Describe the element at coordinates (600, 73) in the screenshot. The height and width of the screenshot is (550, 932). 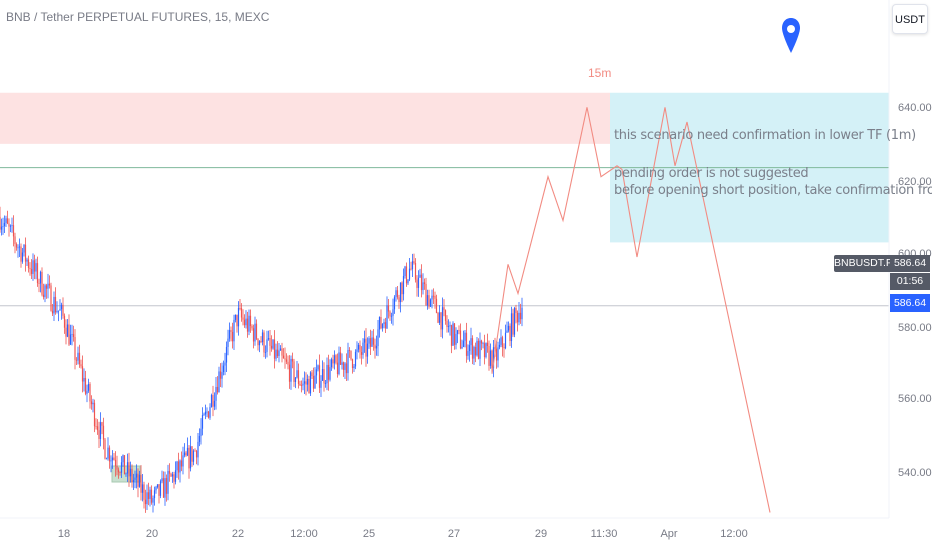
I see `timeframe-label: 15m` at that location.